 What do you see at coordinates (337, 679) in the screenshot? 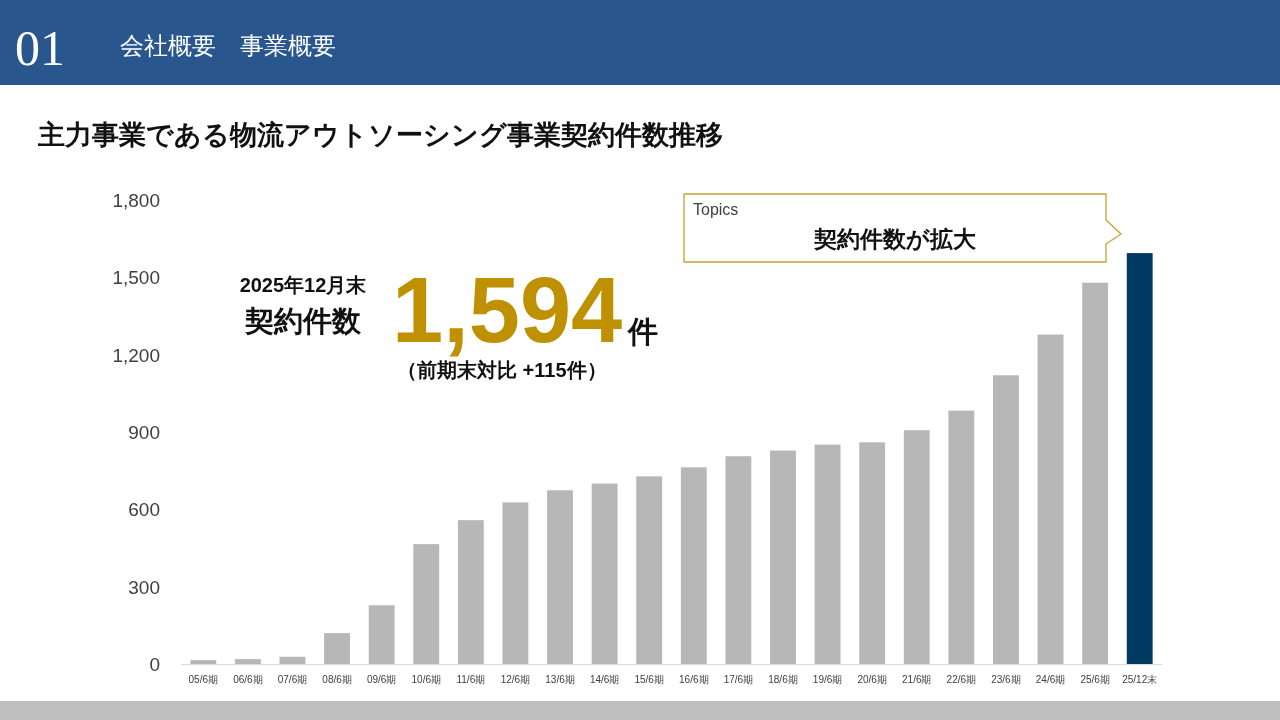
I see `x-tick-label: 08/6期` at bounding box center [337, 679].